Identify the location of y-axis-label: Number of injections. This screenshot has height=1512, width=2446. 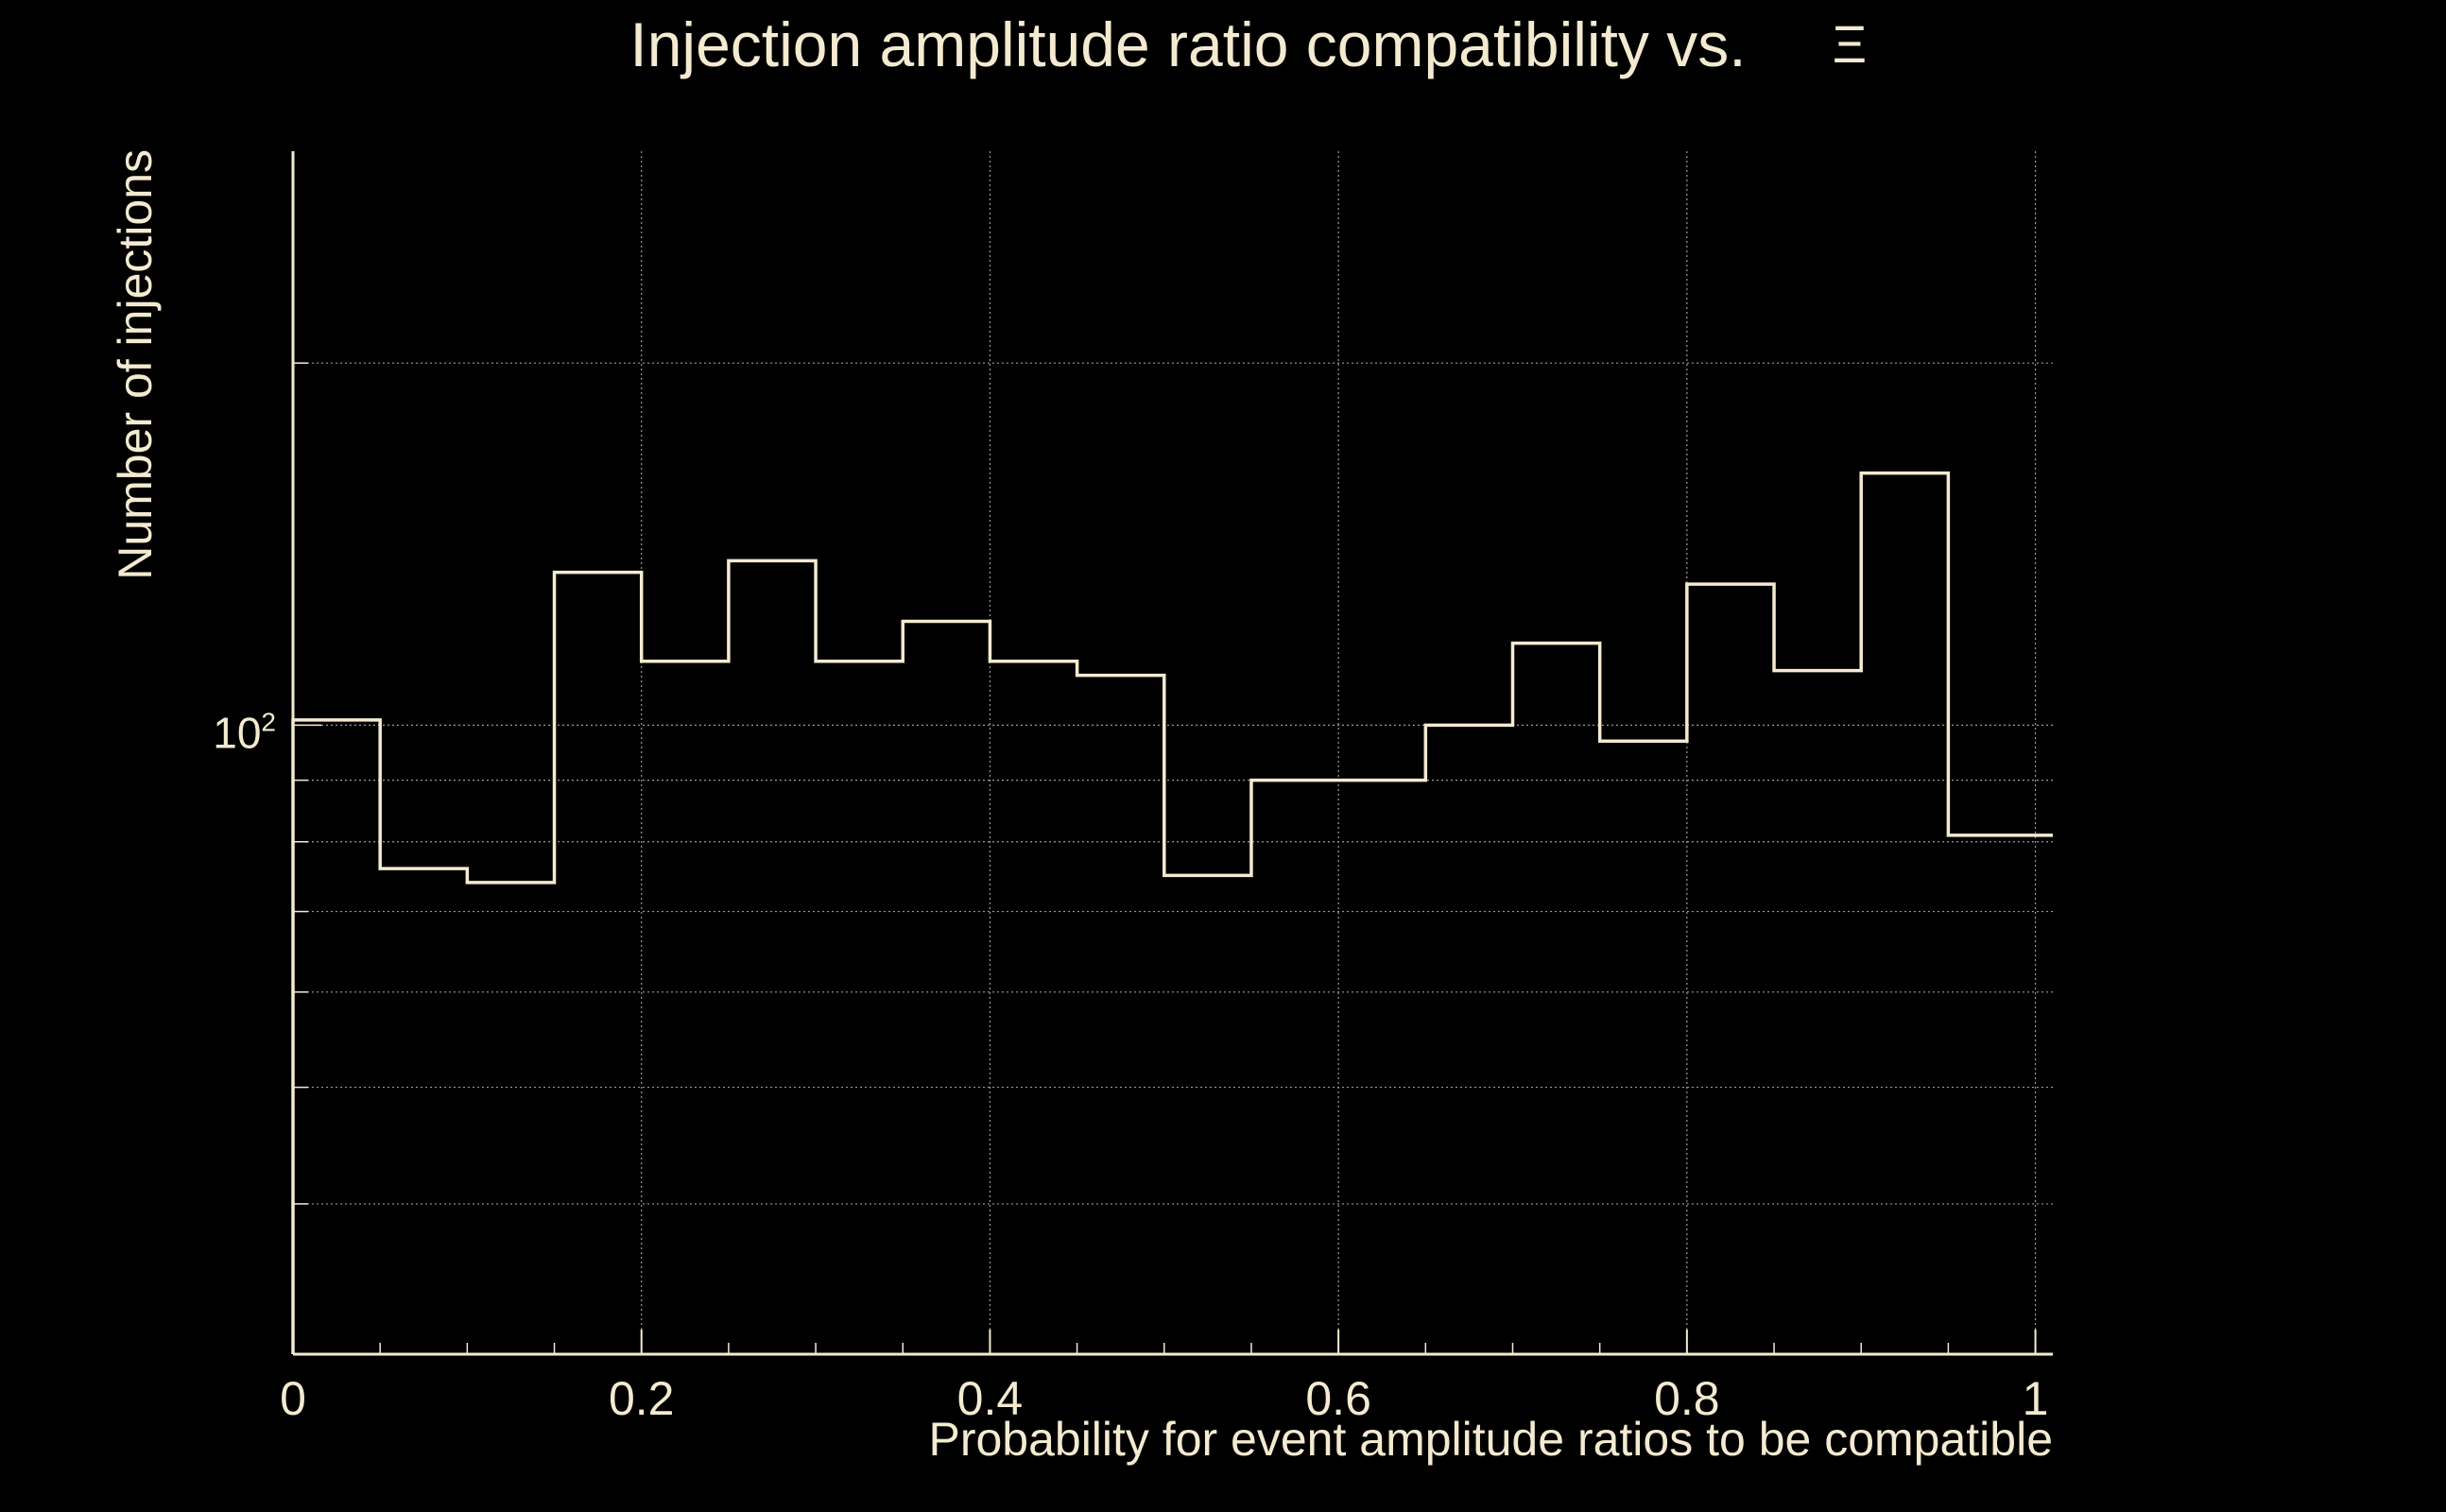
(135, 364).